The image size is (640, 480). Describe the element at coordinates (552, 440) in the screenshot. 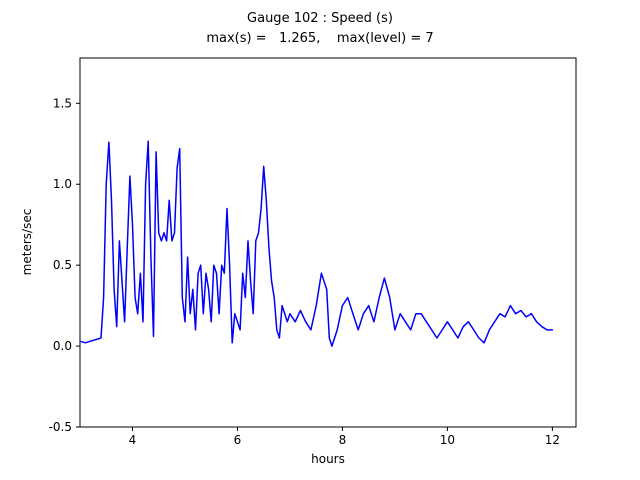

I see `x-tick-label: 12` at that location.